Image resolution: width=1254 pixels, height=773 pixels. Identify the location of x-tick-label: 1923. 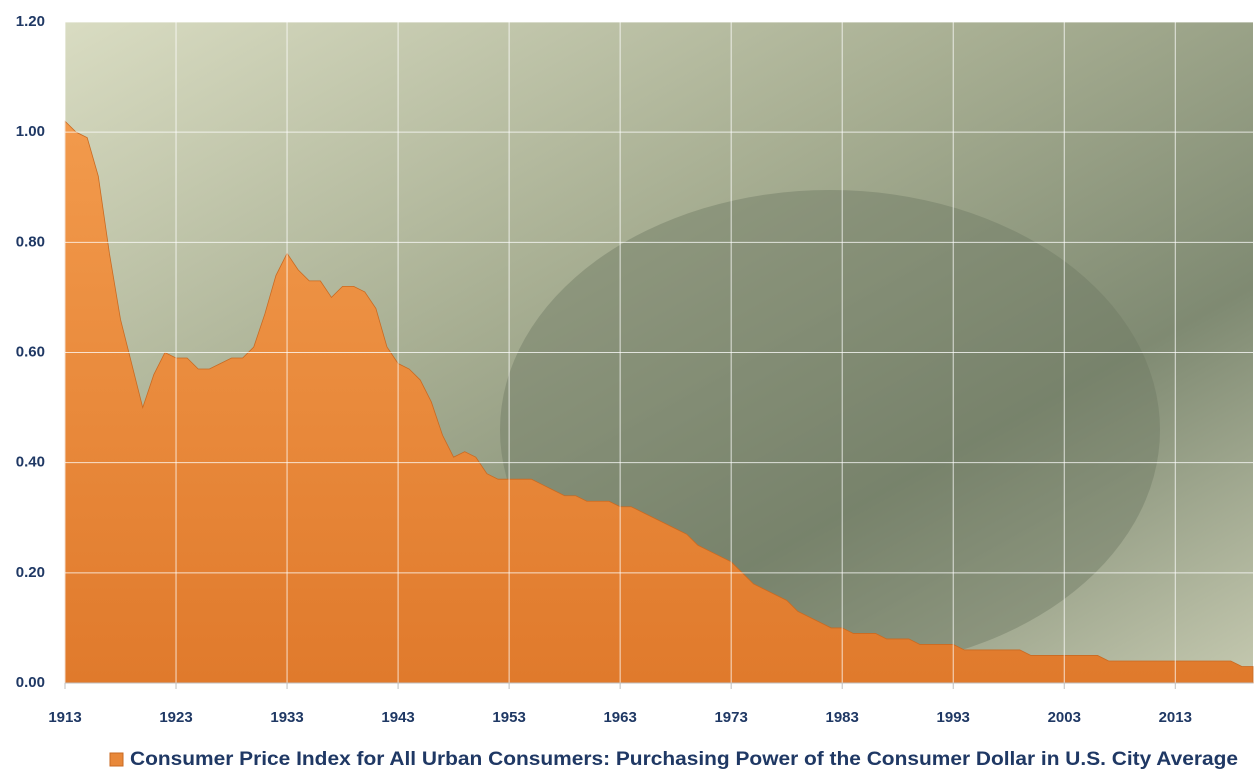
(175, 717).